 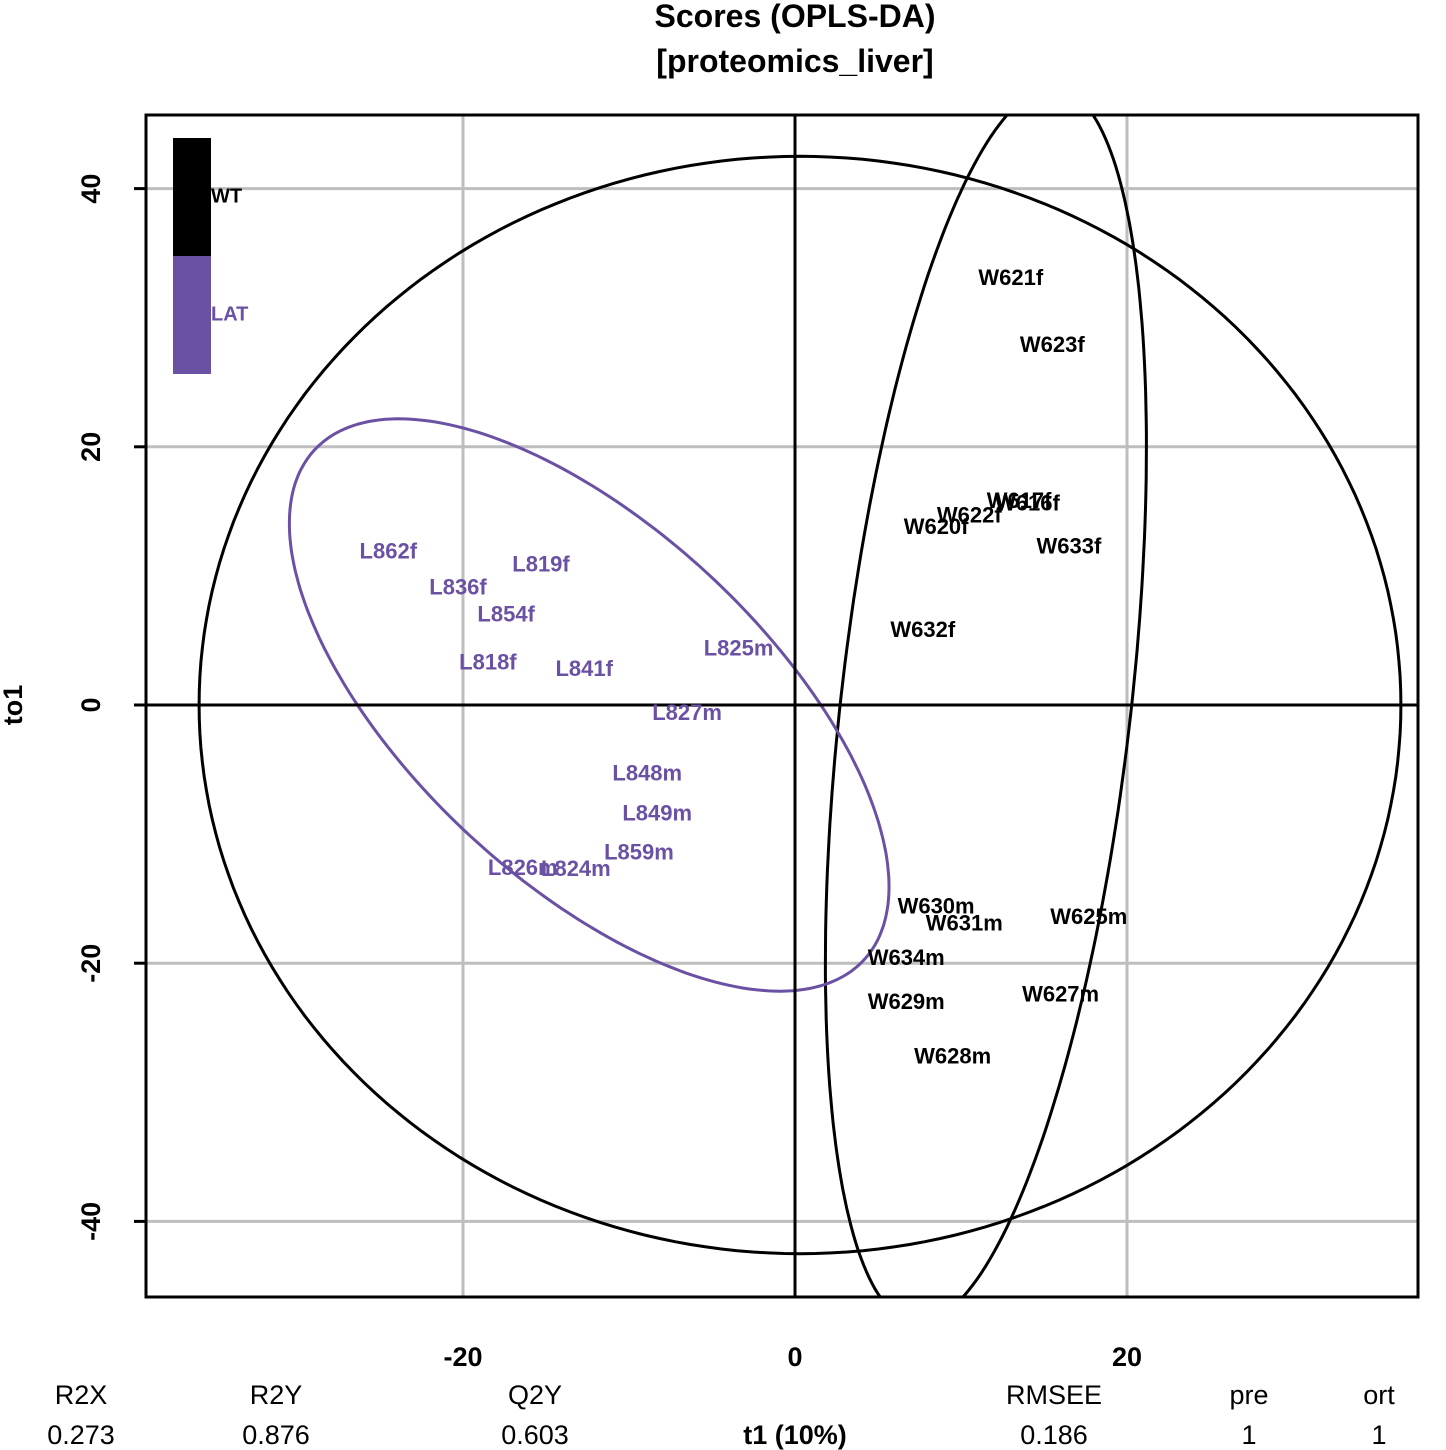 What do you see at coordinates (964, 922) in the screenshot?
I see `score-point-label: W631m` at bounding box center [964, 922].